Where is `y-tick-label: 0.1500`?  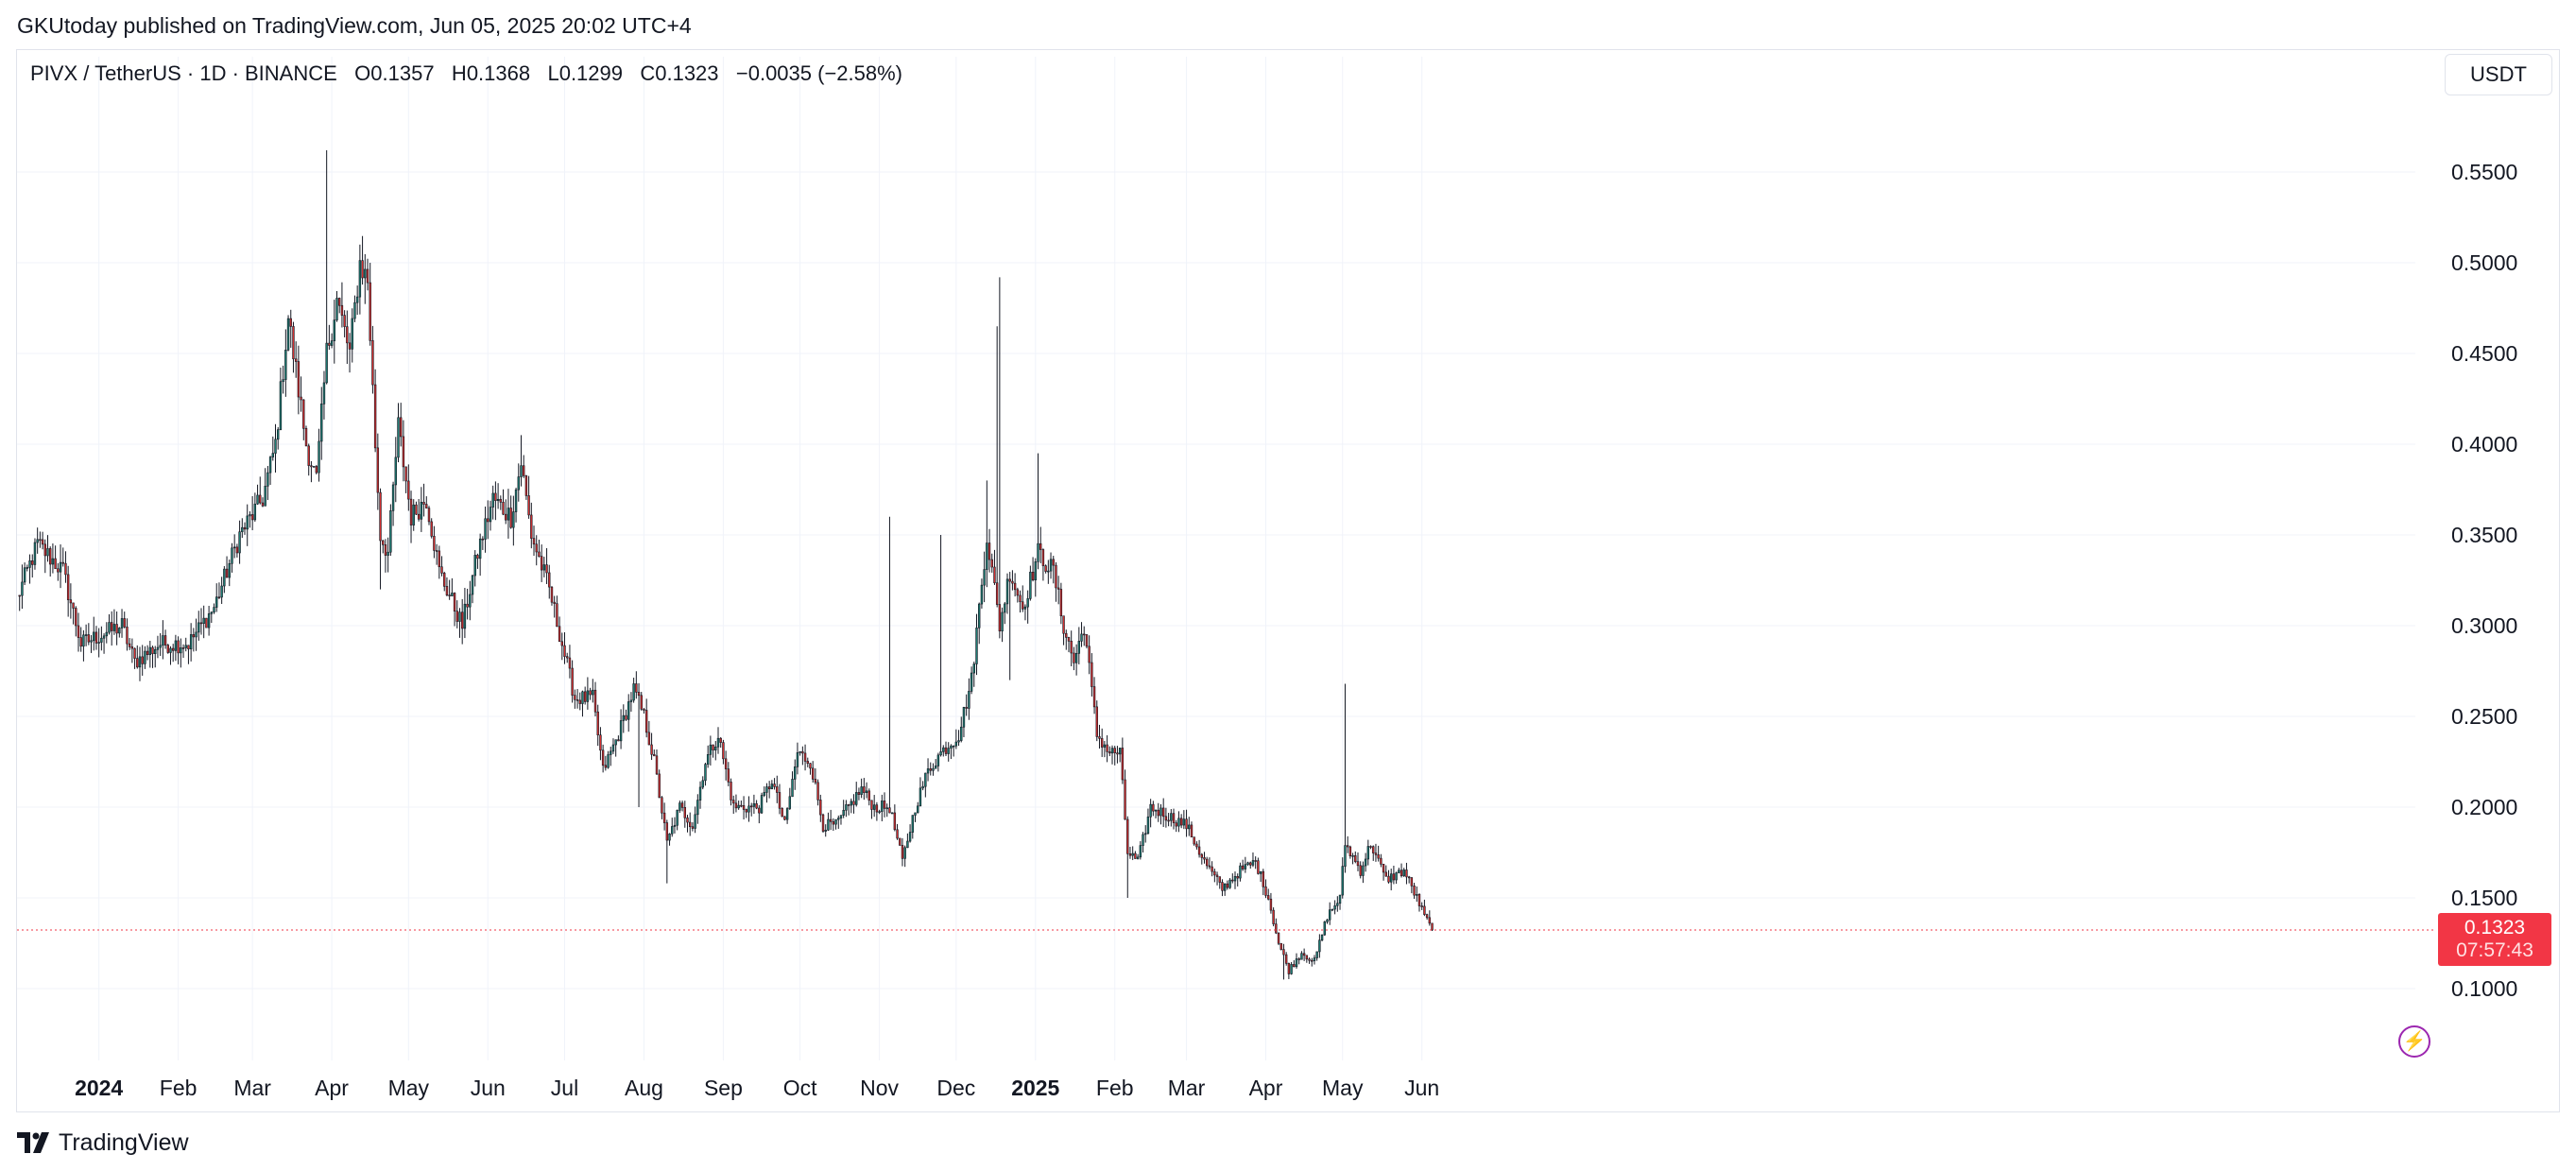
y-tick-label: 0.1500 is located at coordinates (2484, 898).